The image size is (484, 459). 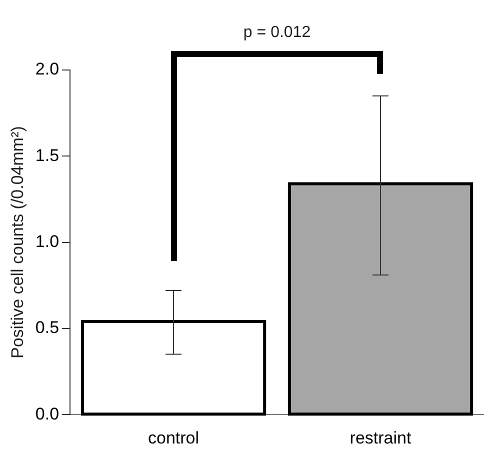 I want to click on text: p = 0.012, so click(x=277, y=33).